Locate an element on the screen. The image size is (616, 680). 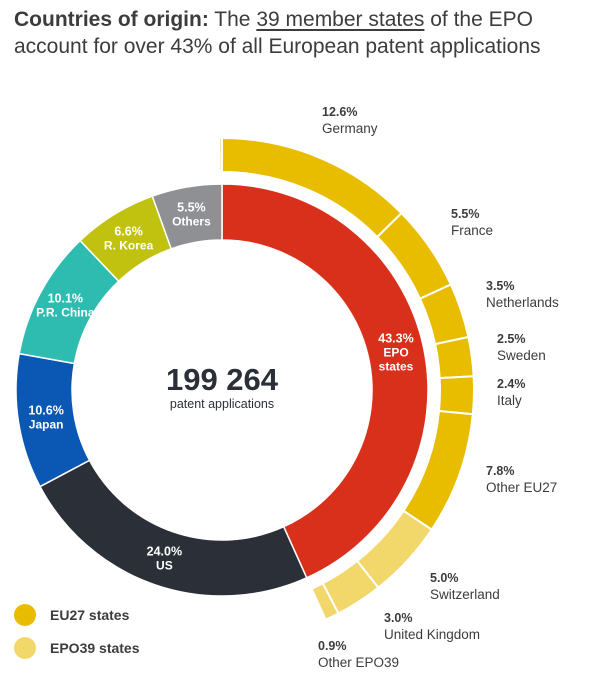
outer-name-label-6: Switzerland is located at coordinates (465, 594).